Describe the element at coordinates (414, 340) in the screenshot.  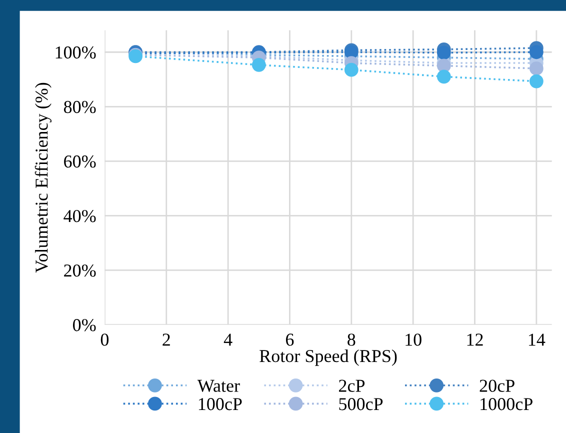
I see `x-tick-label: 10` at that location.